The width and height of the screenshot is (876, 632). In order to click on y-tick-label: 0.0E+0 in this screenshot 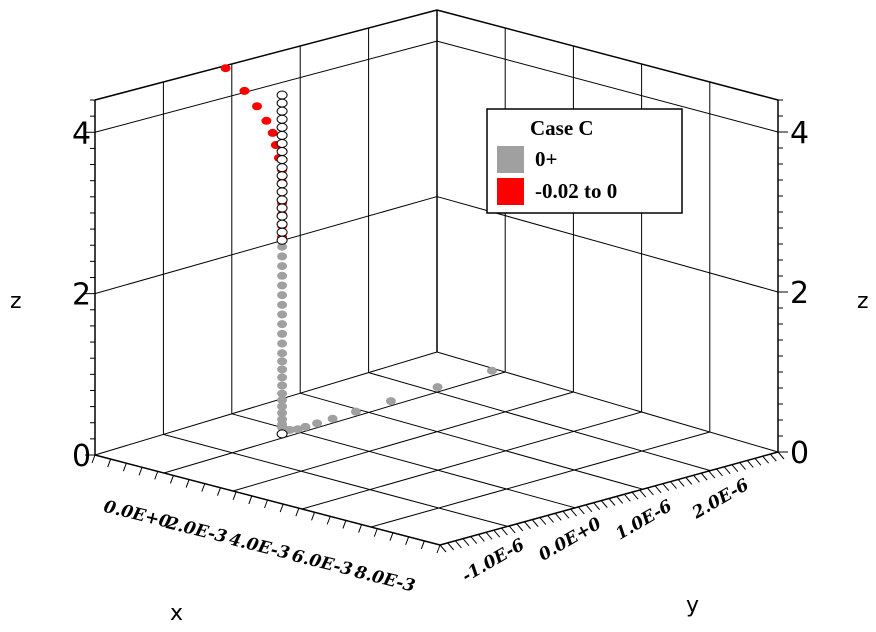, I will do `click(570, 540)`.